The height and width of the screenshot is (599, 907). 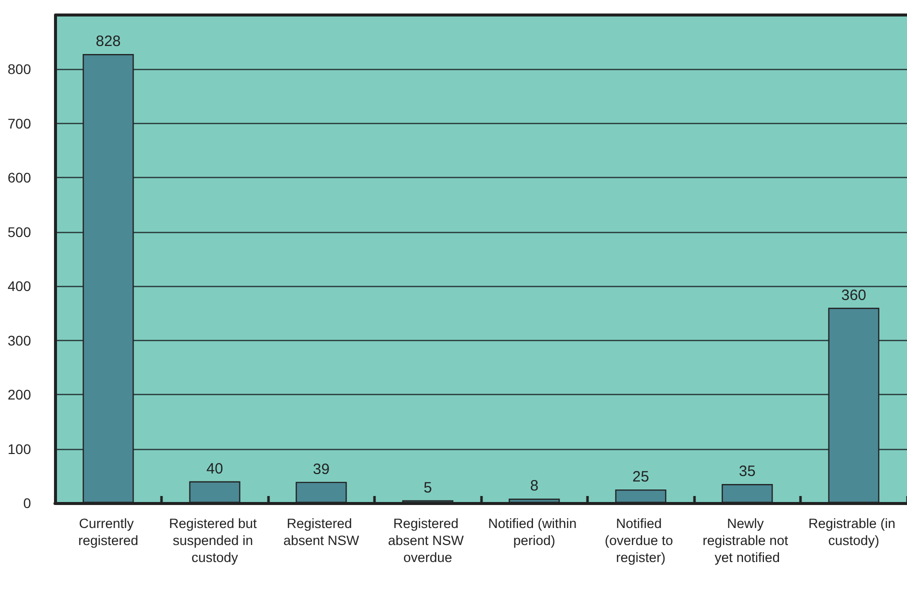 I want to click on x-tick-label: Registered but suspended in custody, so click(x=214, y=540).